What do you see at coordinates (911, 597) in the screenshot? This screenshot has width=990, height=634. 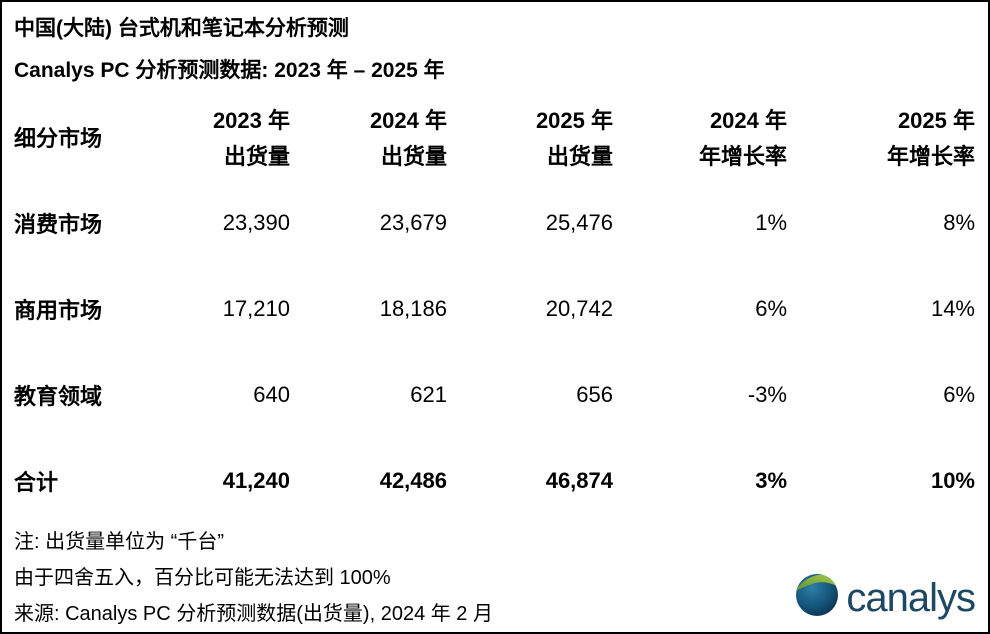 I see `canalys-logo-text: canalys` at bounding box center [911, 597].